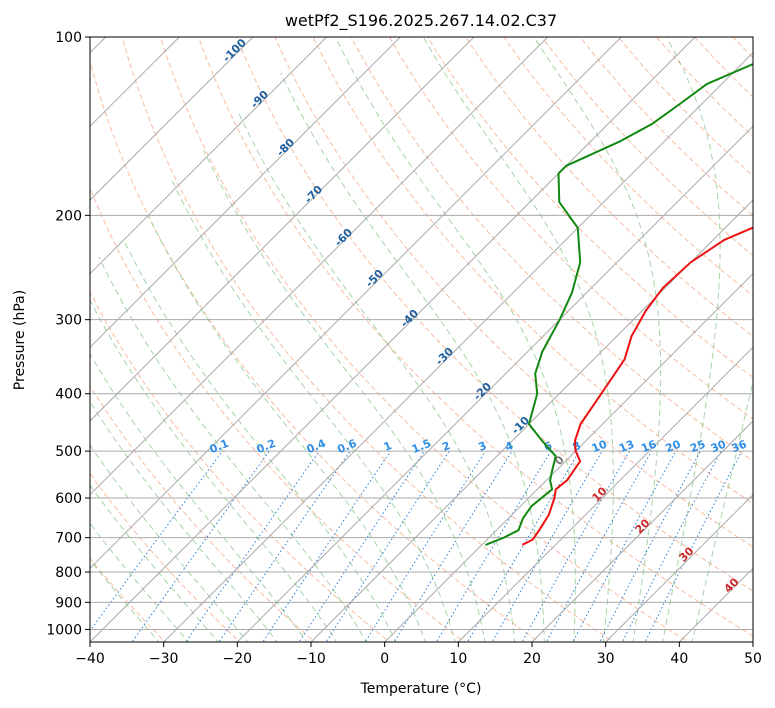 The image size is (775, 708). I want to click on y-tick-label: 200, so click(68, 216).